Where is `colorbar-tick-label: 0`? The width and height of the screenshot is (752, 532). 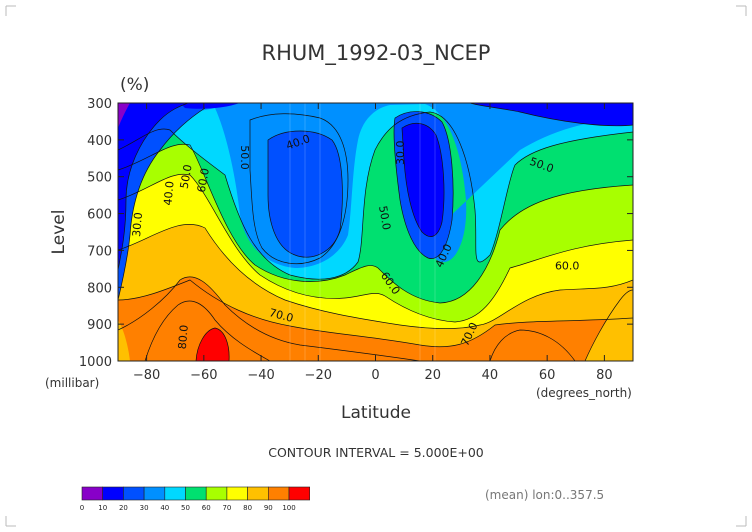 colorbar-tick-label: 0 is located at coordinates (82, 508).